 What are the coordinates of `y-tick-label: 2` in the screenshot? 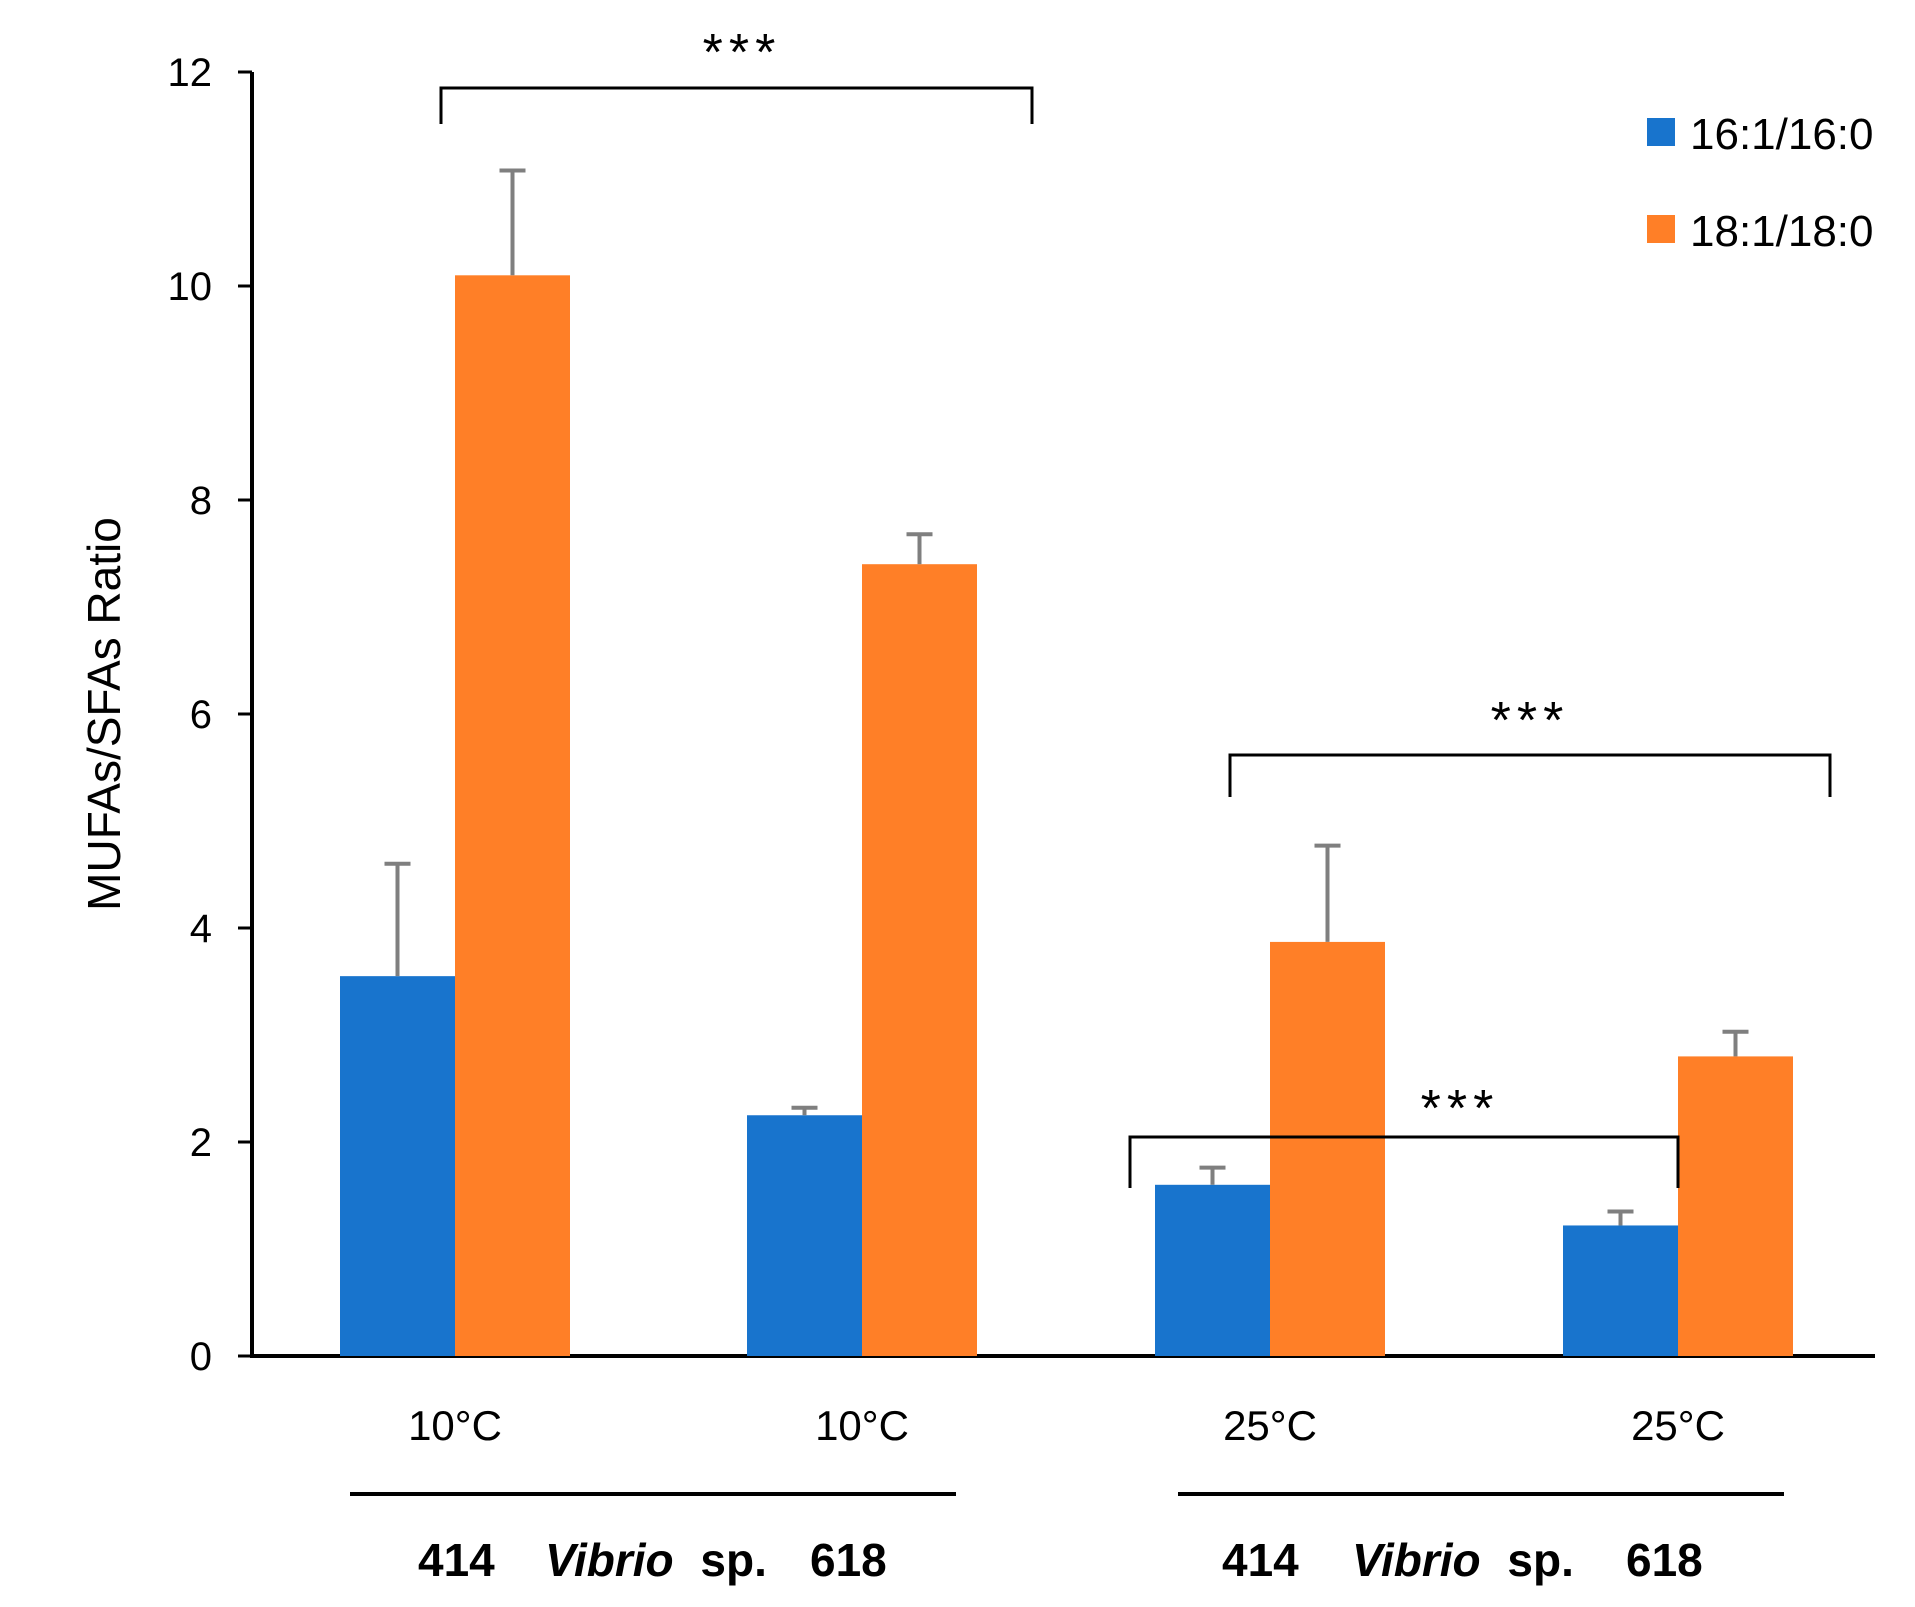 It's located at (201, 1143).